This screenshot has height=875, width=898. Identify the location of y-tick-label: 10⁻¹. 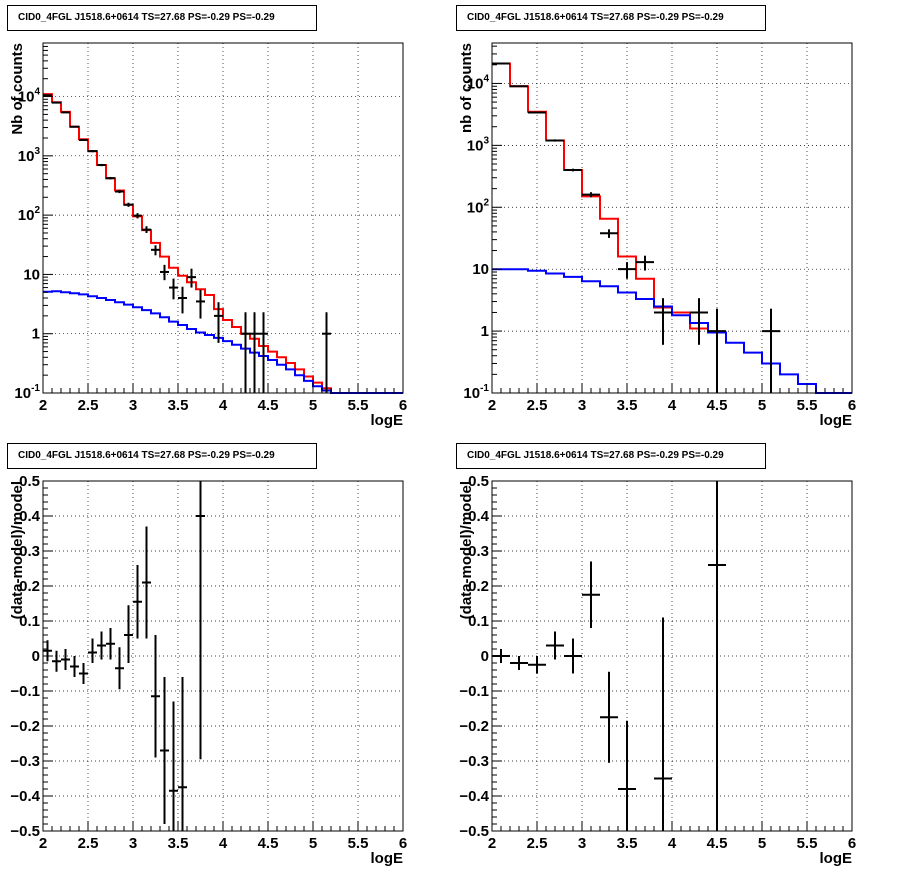
(27, 392).